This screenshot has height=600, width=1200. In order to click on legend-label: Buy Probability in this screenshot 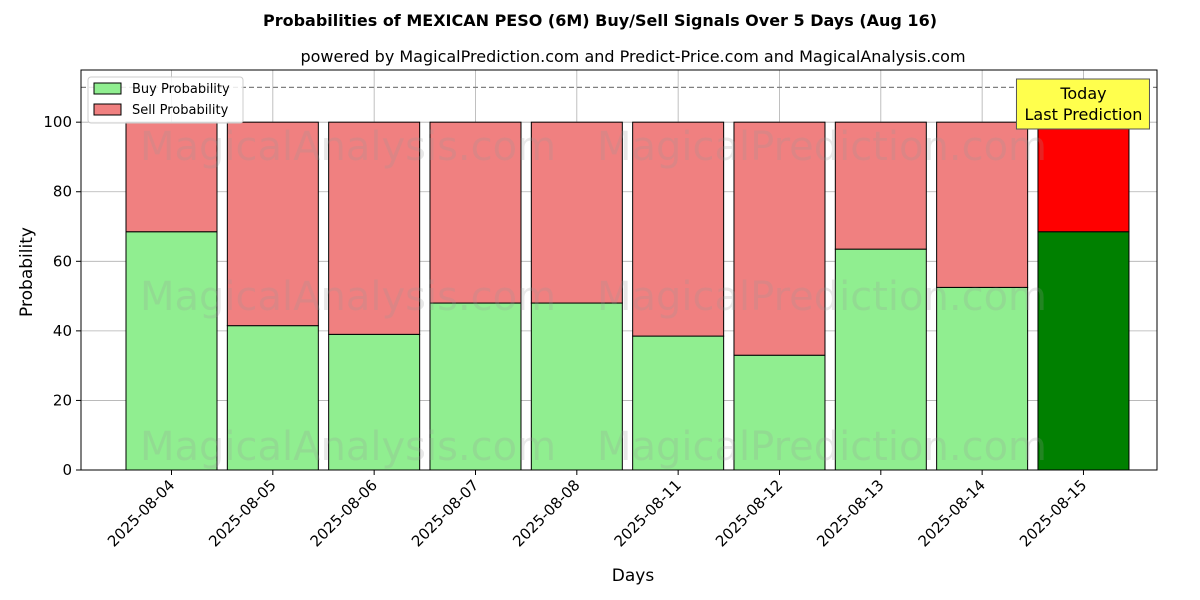, I will do `click(181, 89)`.